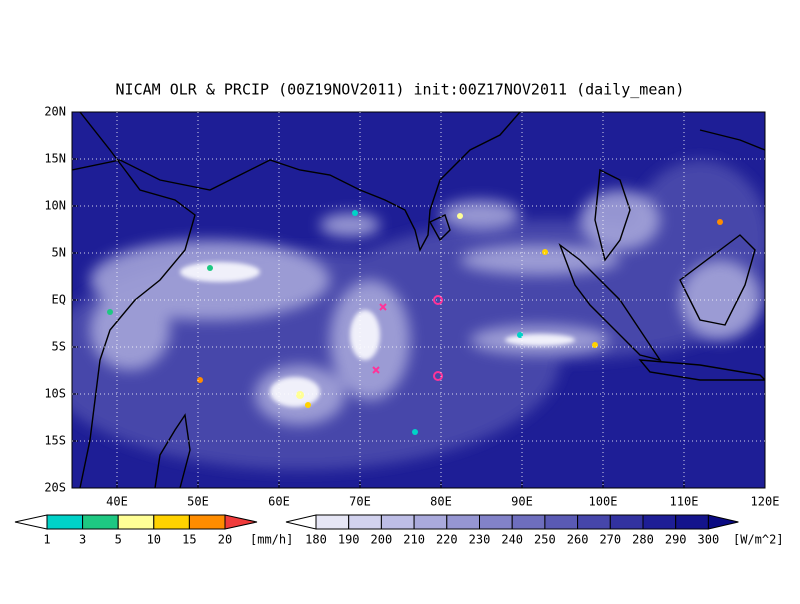  I want to click on colorbar-unit: [W/m^2], so click(758, 540).